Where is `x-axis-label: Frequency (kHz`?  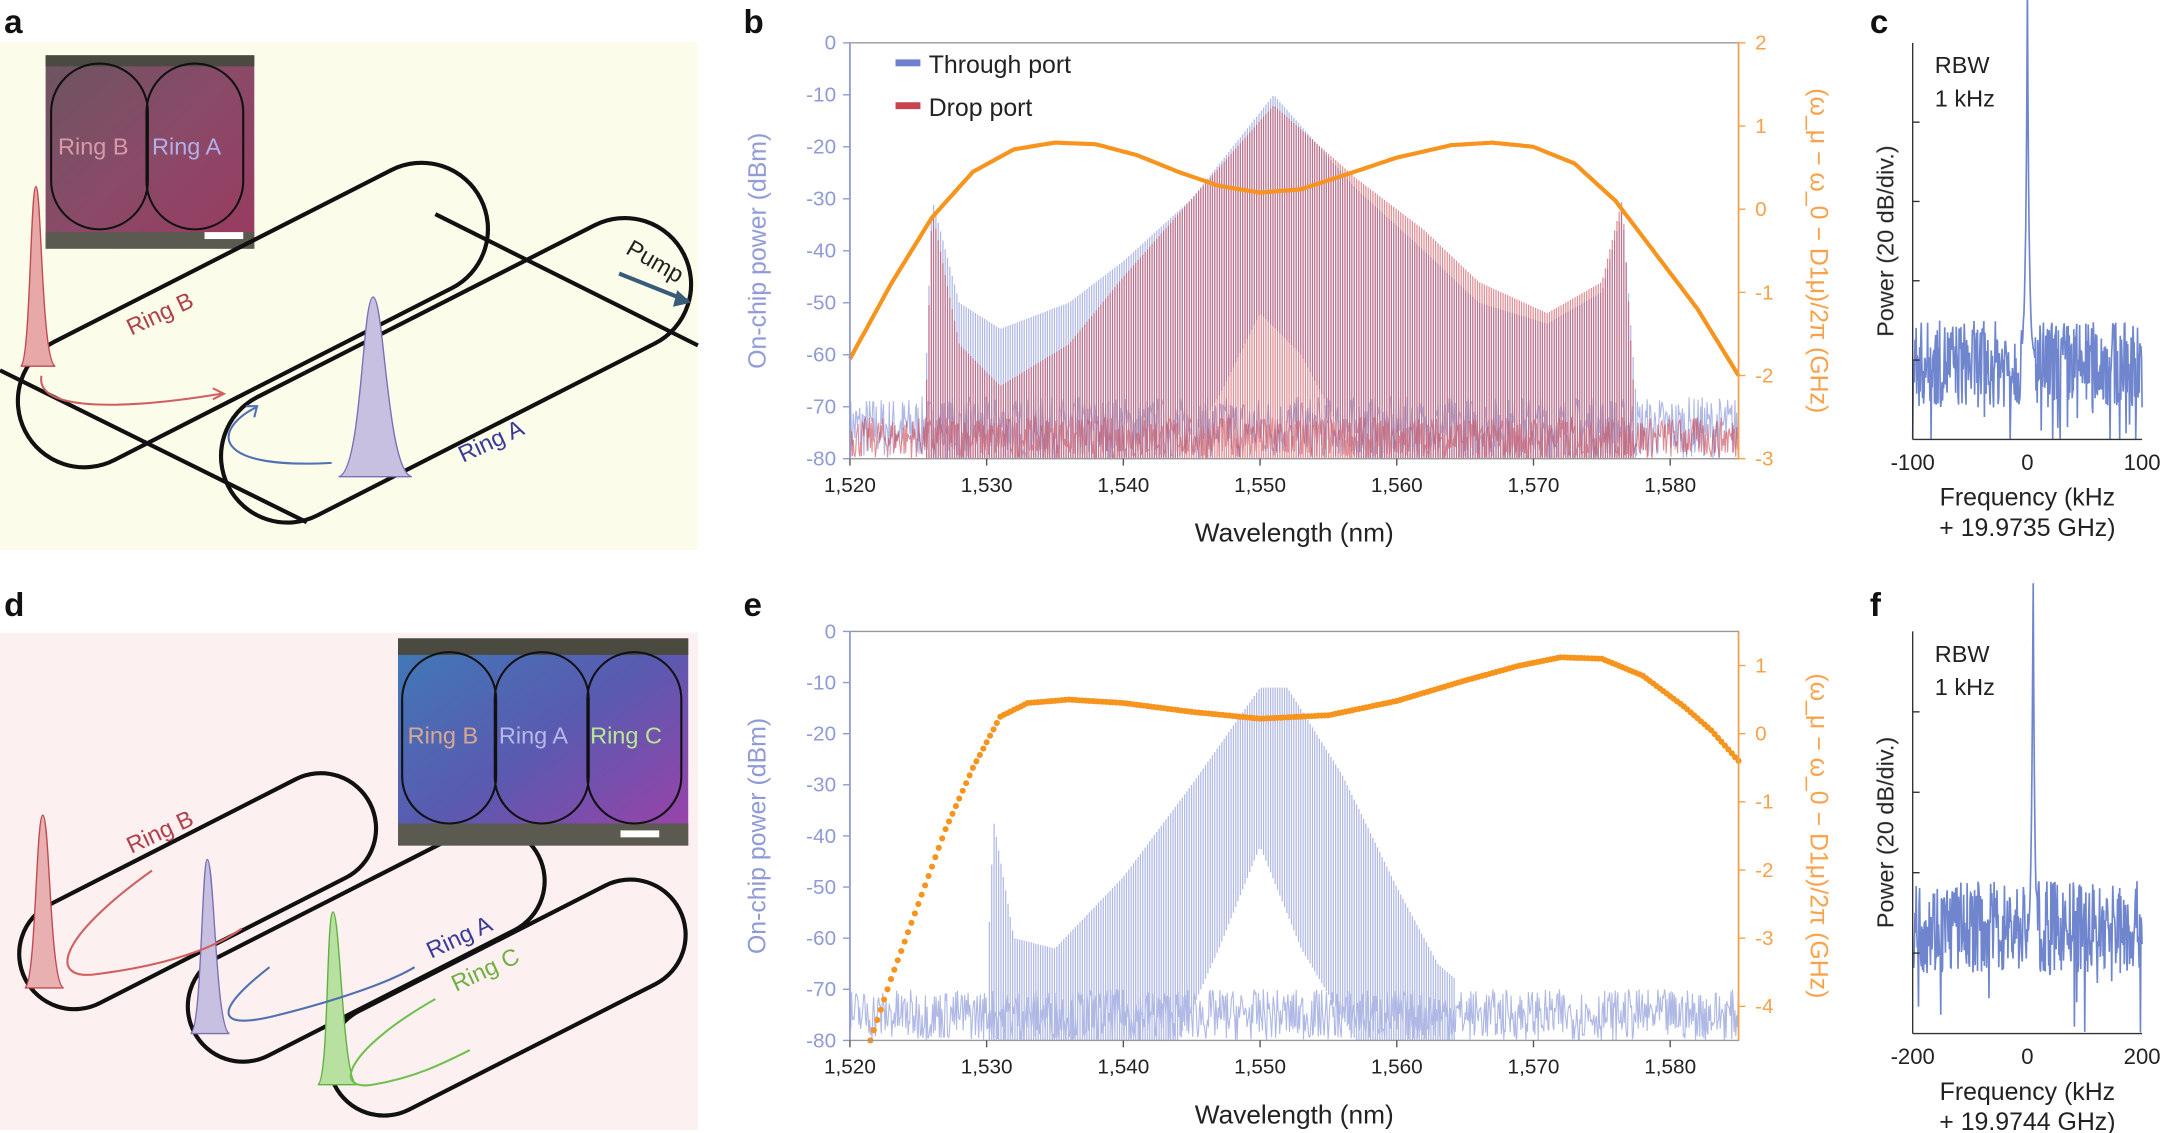
x-axis-label: Frequency (kHz is located at coordinates (2027, 1092).